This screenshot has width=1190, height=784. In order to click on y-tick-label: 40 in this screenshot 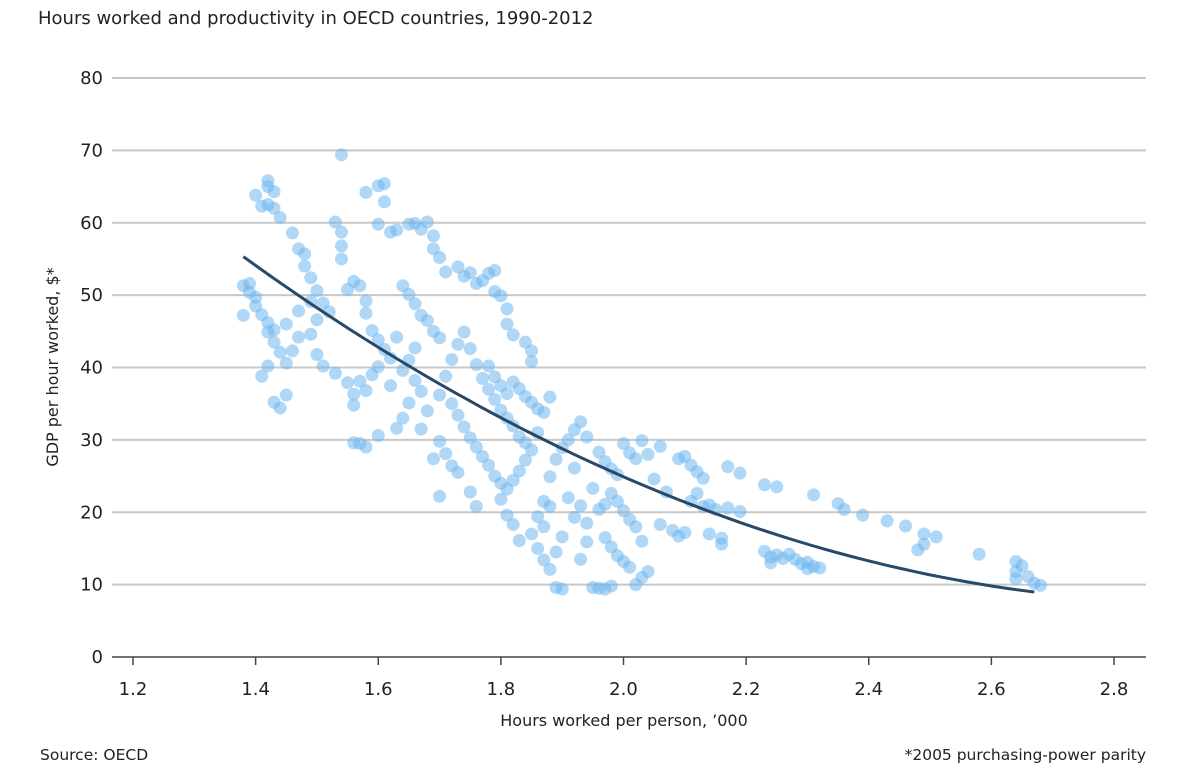, I will do `click(91, 368)`.